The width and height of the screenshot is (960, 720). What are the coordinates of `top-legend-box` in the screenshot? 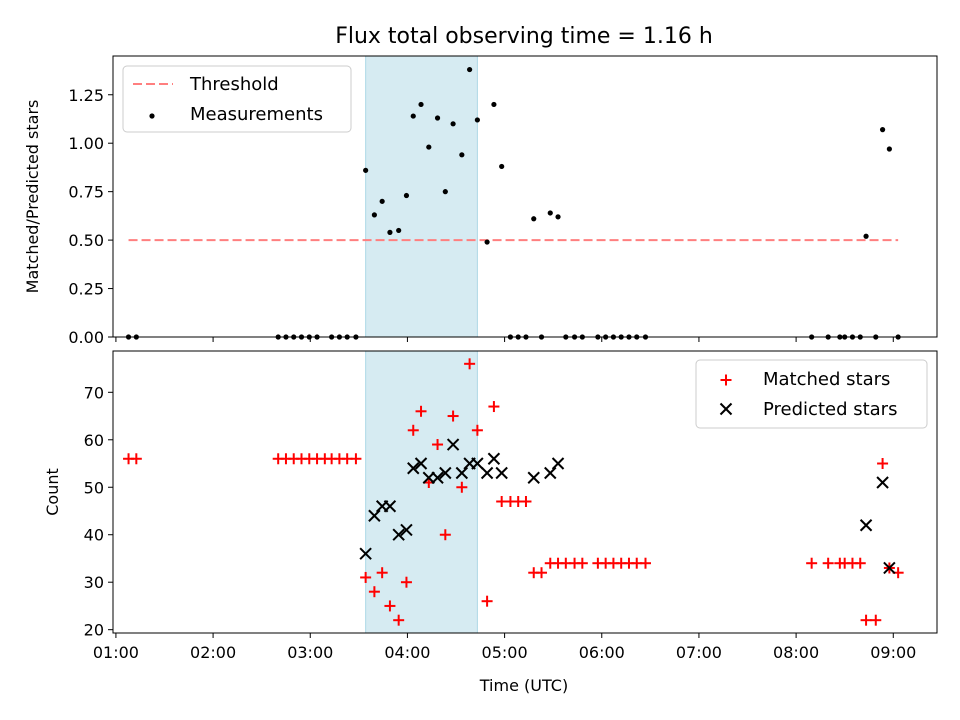 It's located at (237, 99).